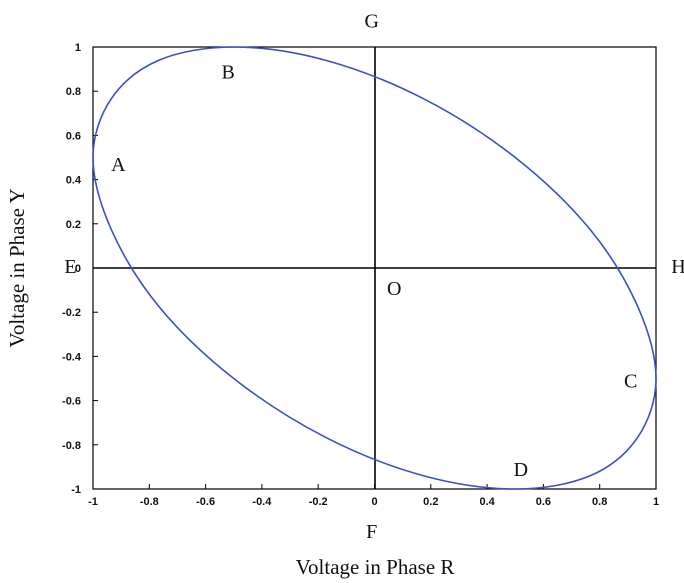 This screenshot has height=583, width=684. I want to click on y-tick-label: 0, so click(78, 269).